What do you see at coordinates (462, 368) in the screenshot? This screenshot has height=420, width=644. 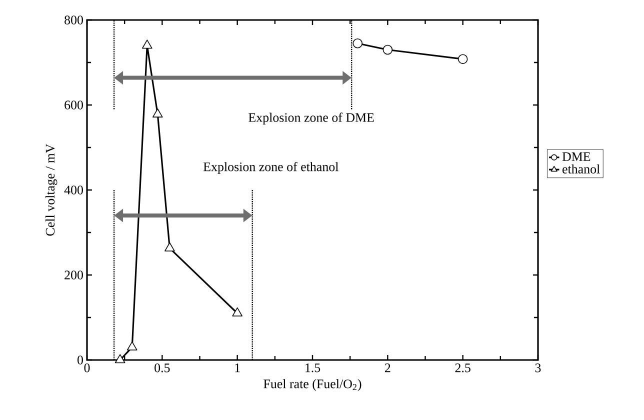 I see `x-tick-label: 2.5` at bounding box center [462, 368].